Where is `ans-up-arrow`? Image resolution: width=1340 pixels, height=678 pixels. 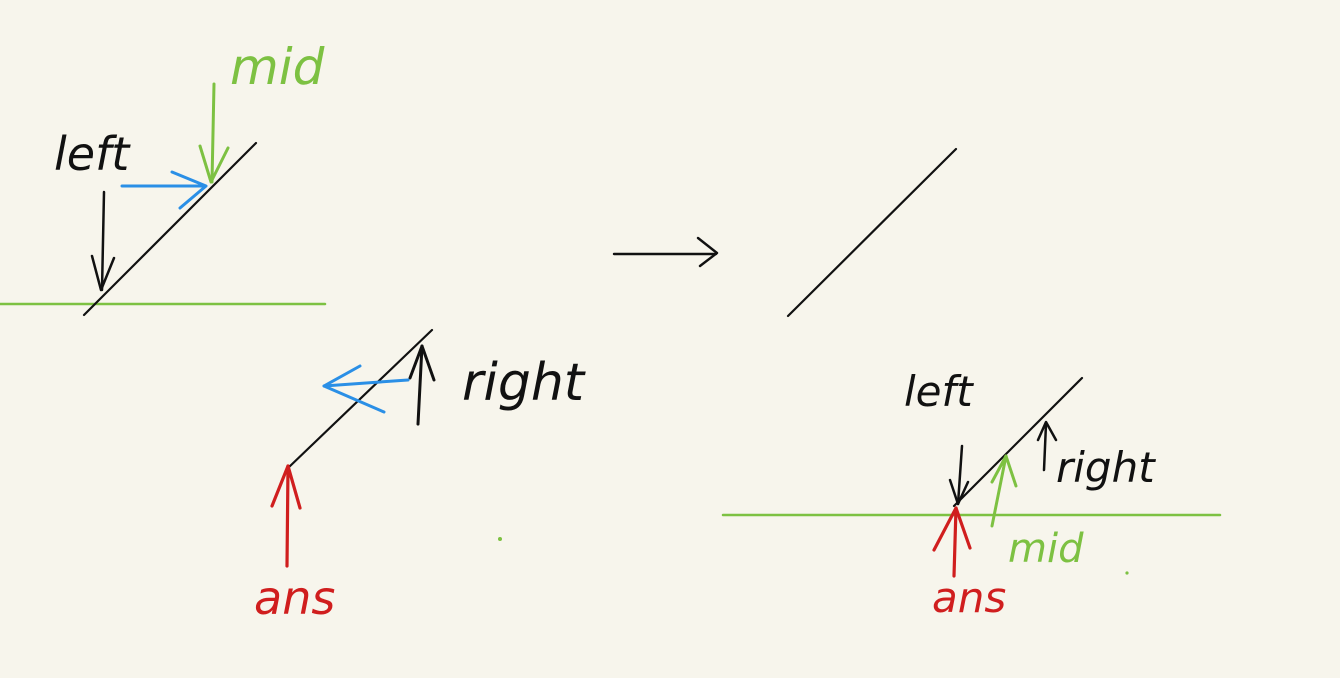 ans-up-arrow is located at coordinates (286, 516).